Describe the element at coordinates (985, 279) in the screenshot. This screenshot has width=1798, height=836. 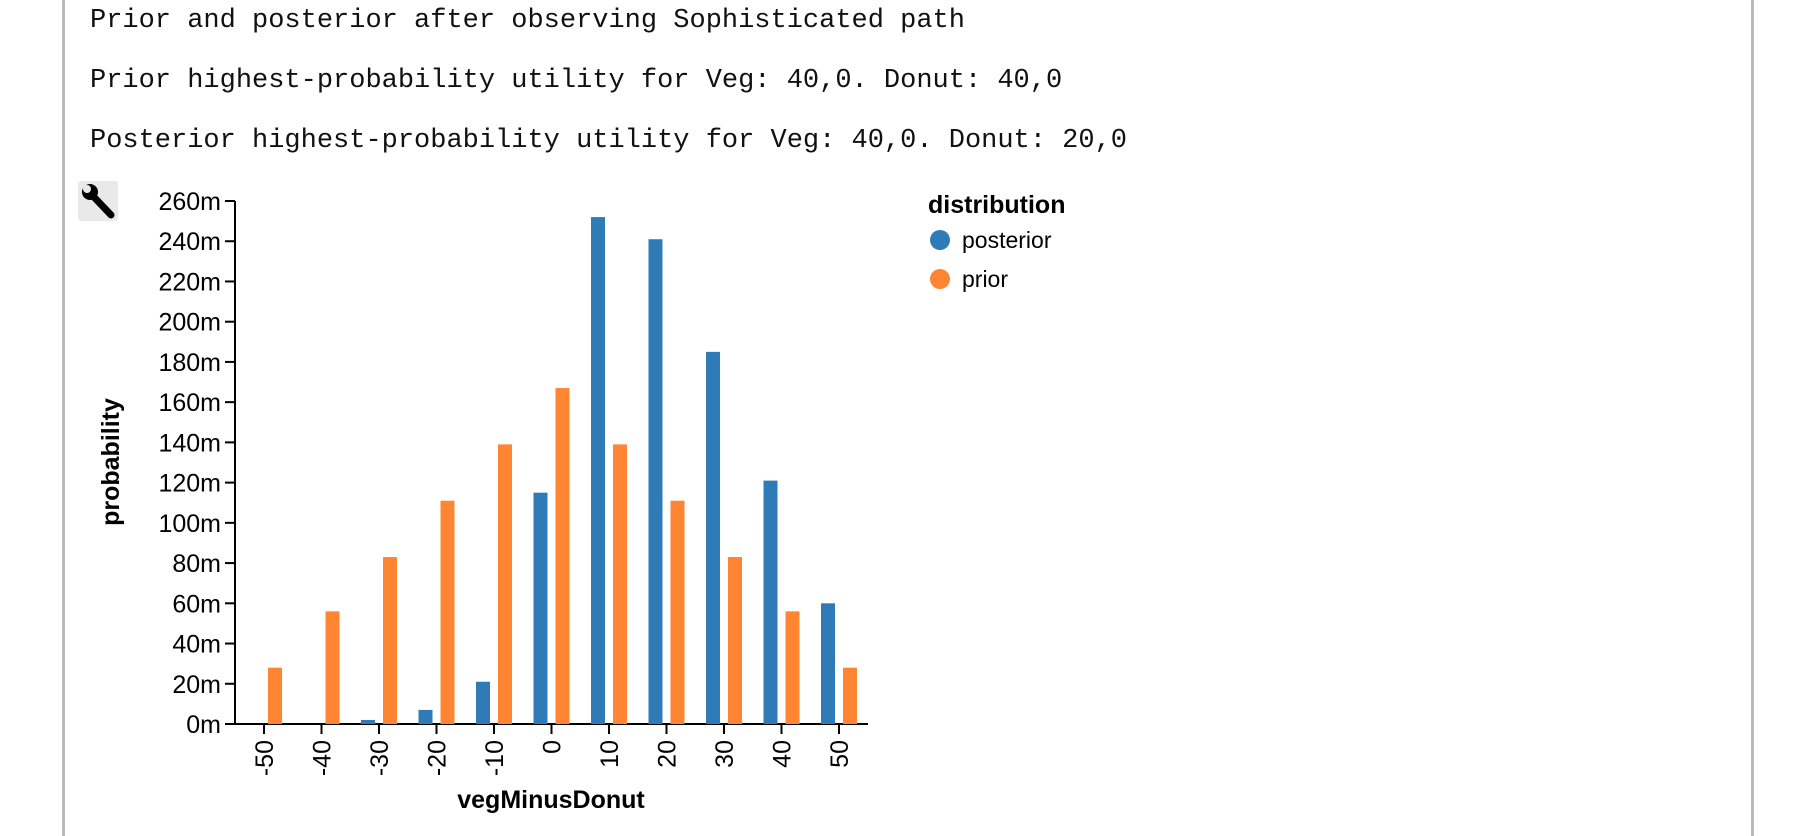
I see `legend-label-prior: prior` at that location.